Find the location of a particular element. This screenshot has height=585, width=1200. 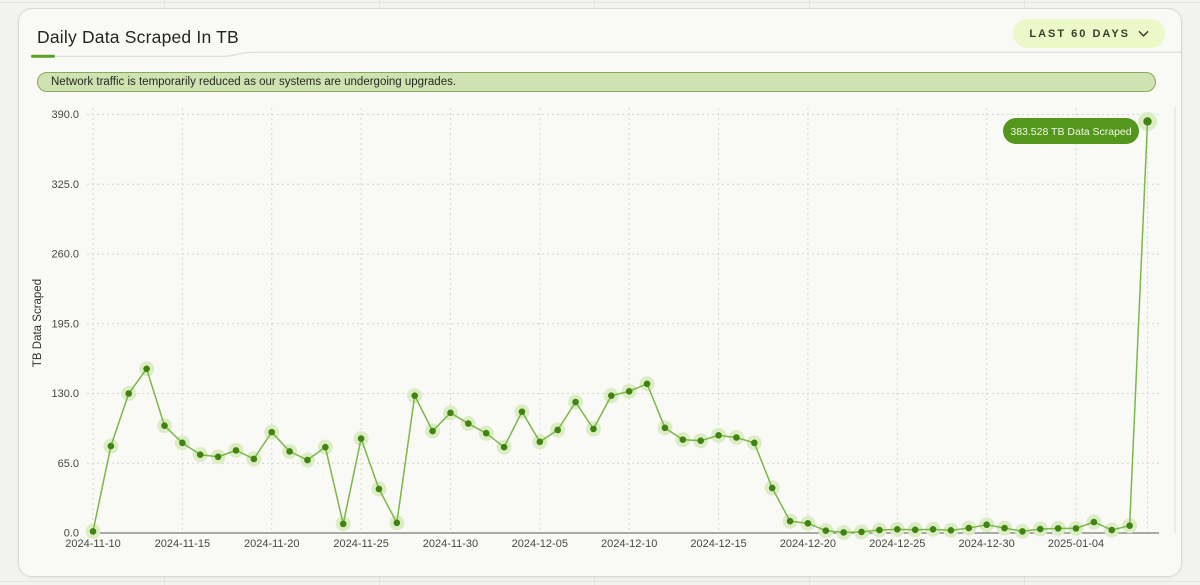

x-tick-label: 2025-01-04 is located at coordinates (1076, 544).